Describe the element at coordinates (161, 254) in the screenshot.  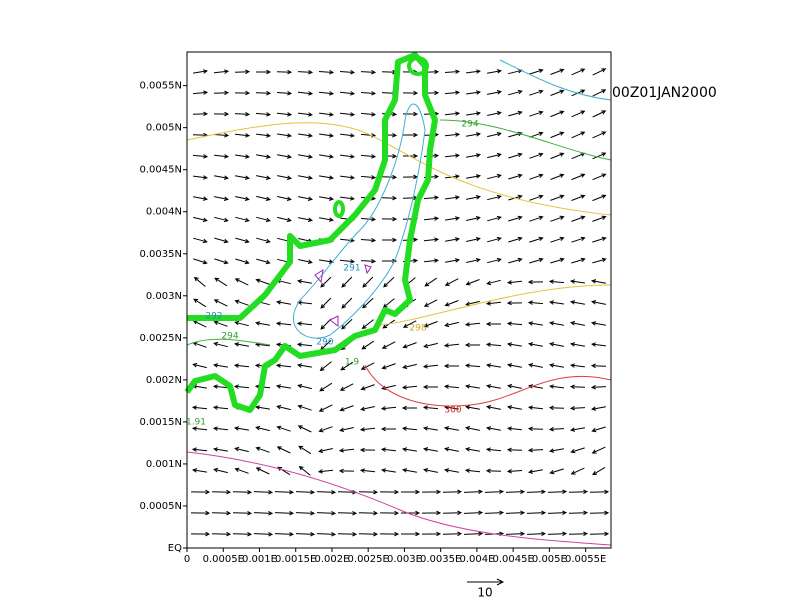
I see `y-tick-label: 0.0035N` at that location.